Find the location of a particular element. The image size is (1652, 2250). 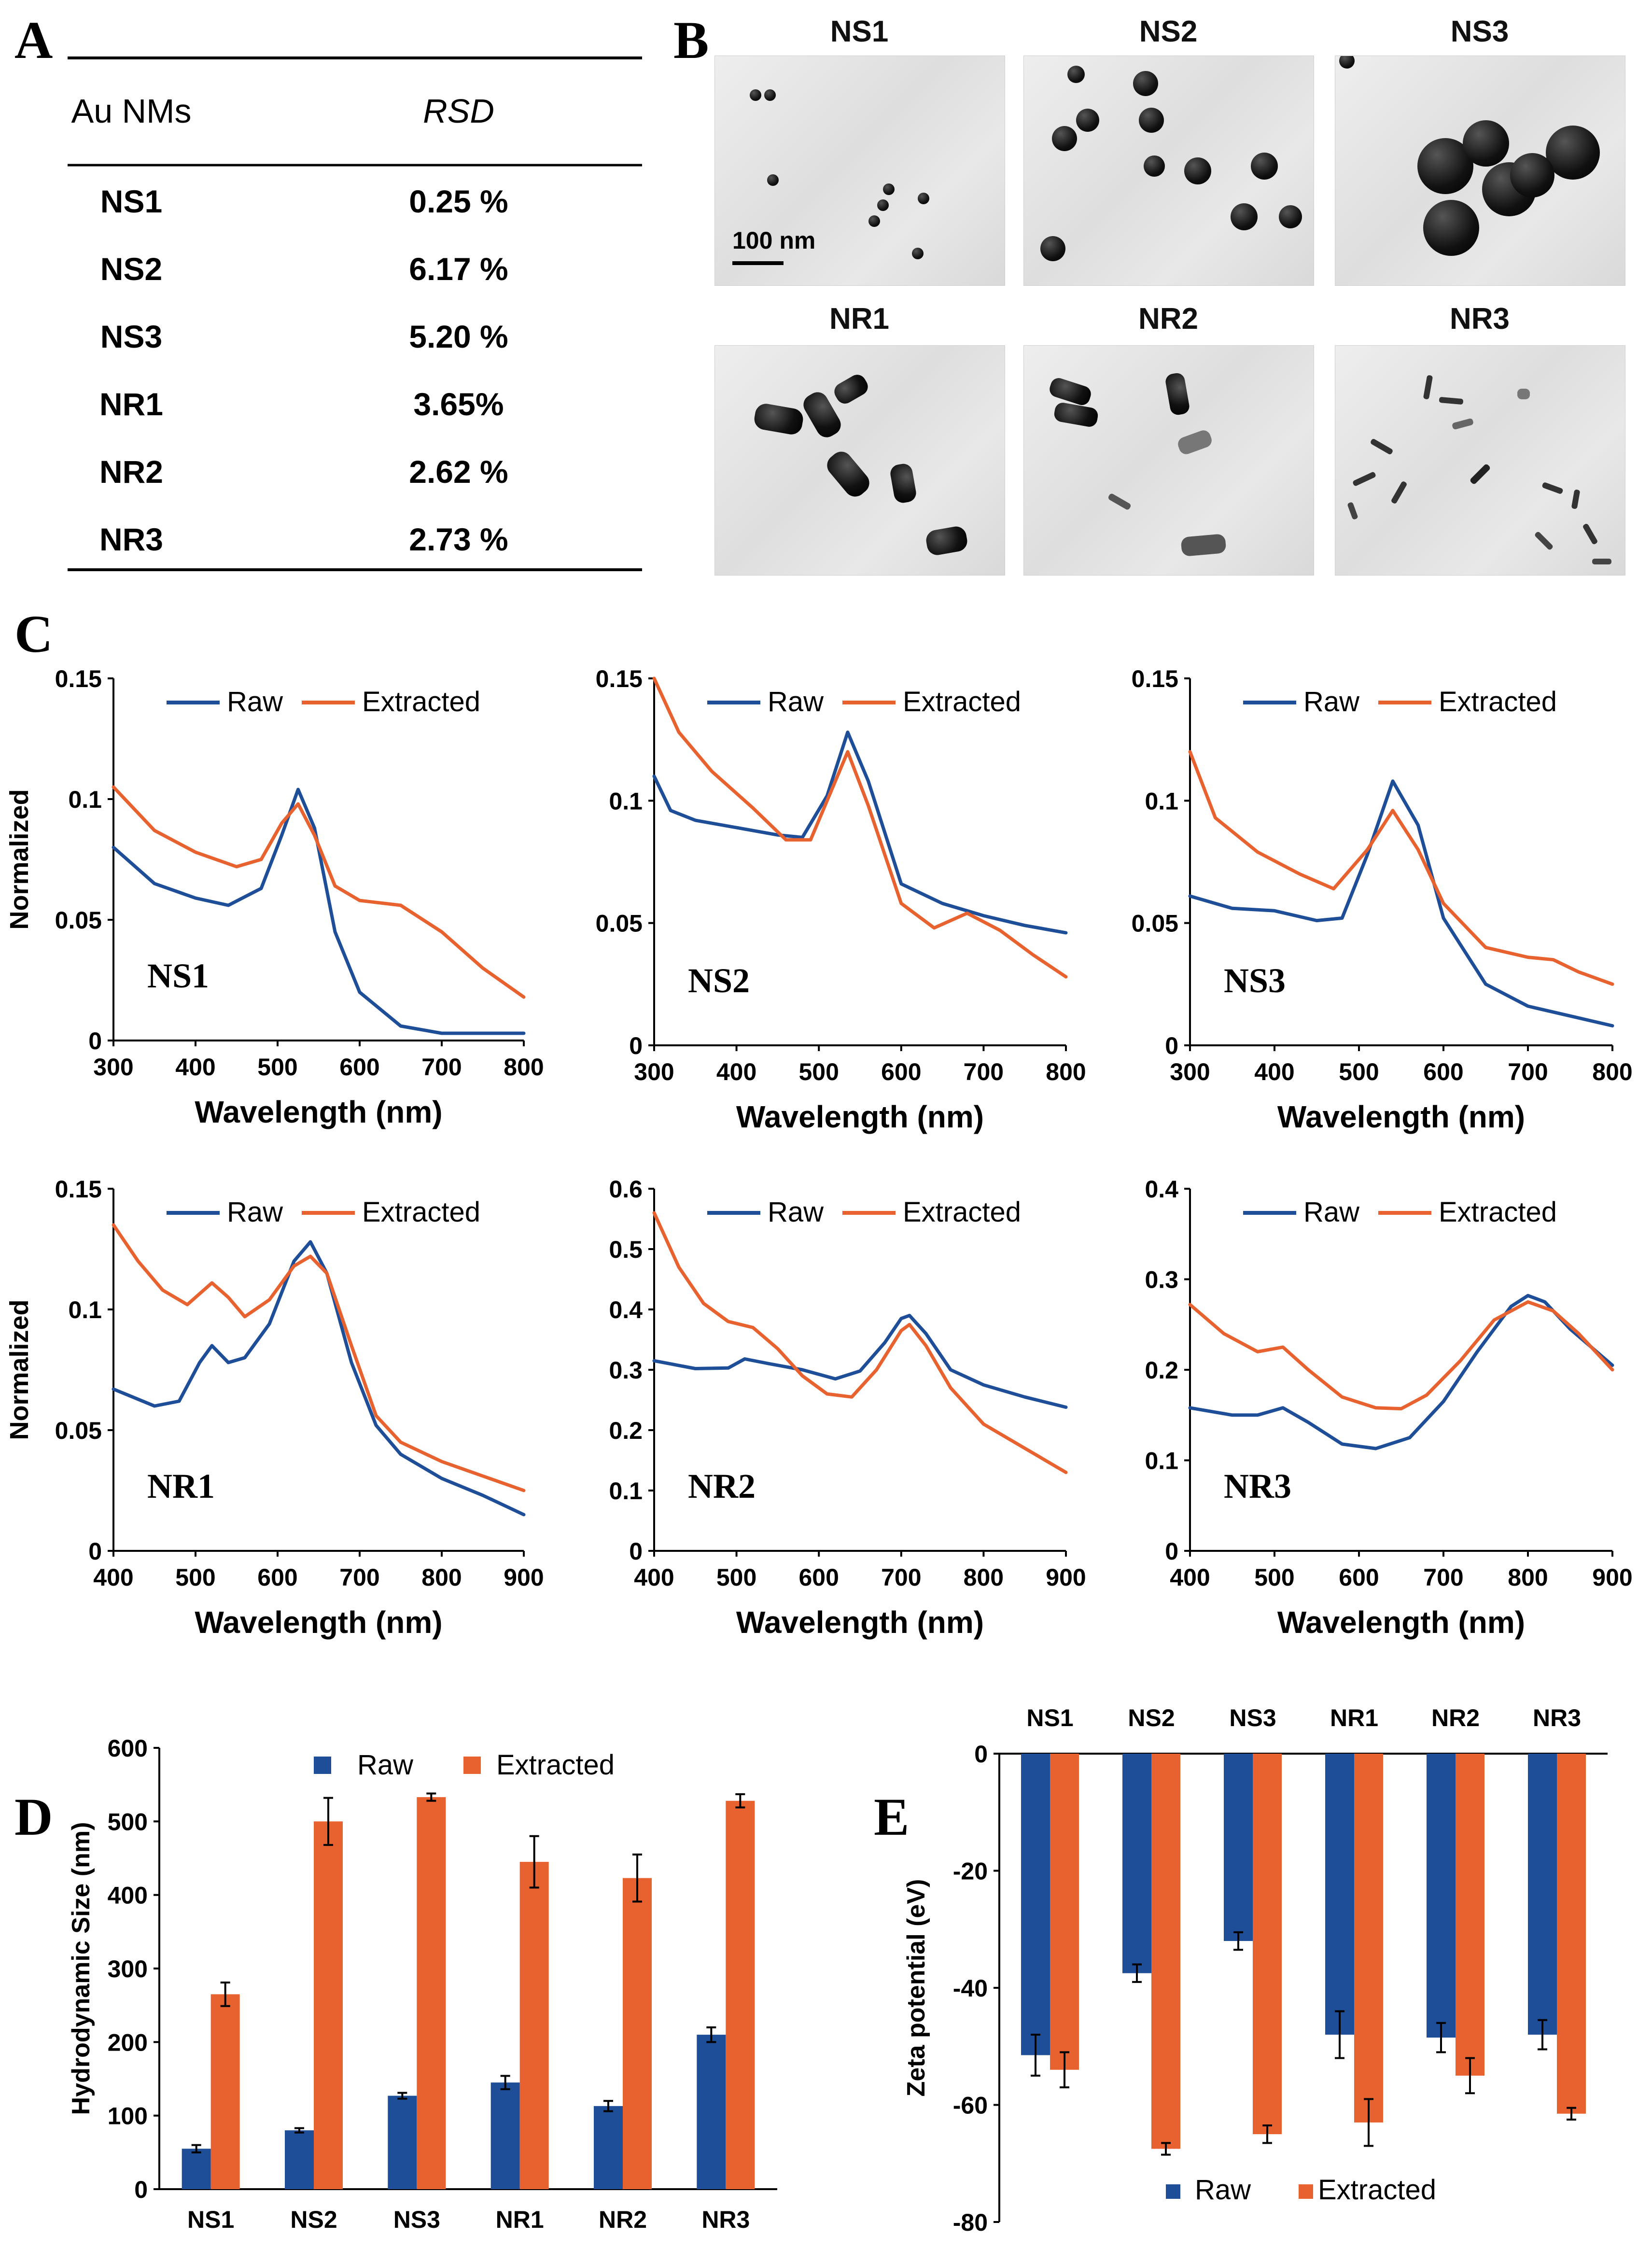

y-tick-label: 0.6 is located at coordinates (626, 1189).